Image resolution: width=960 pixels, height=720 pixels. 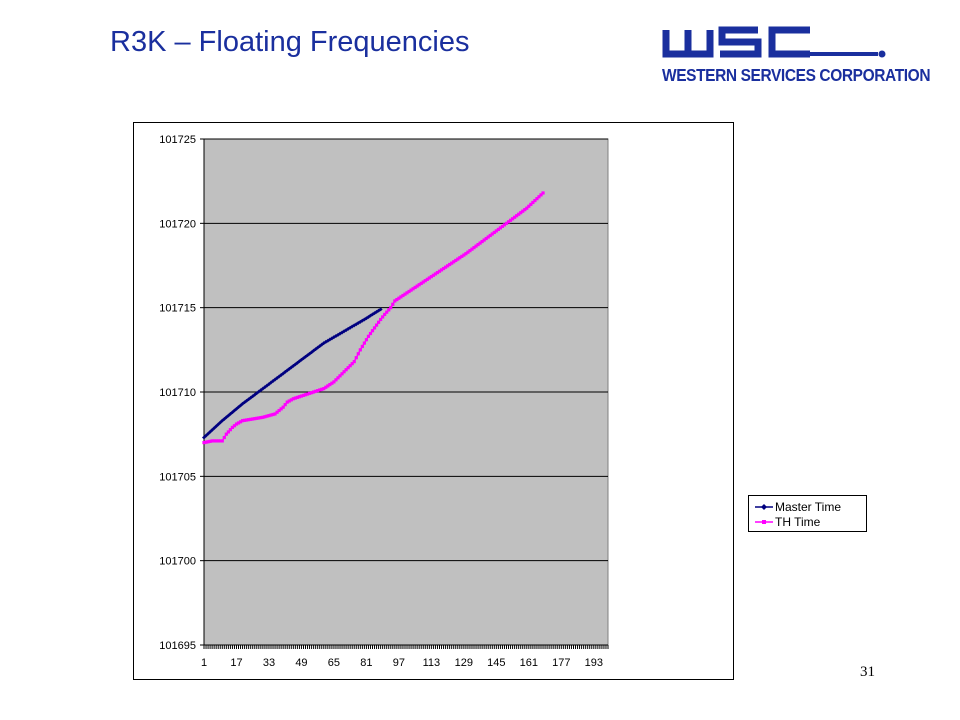 What do you see at coordinates (269, 663) in the screenshot?
I see `x-tick-label: 33` at bounding box center [269, 663].